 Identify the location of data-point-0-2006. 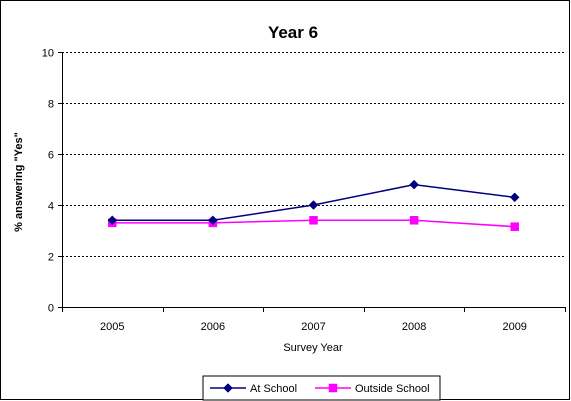
(213, 220).